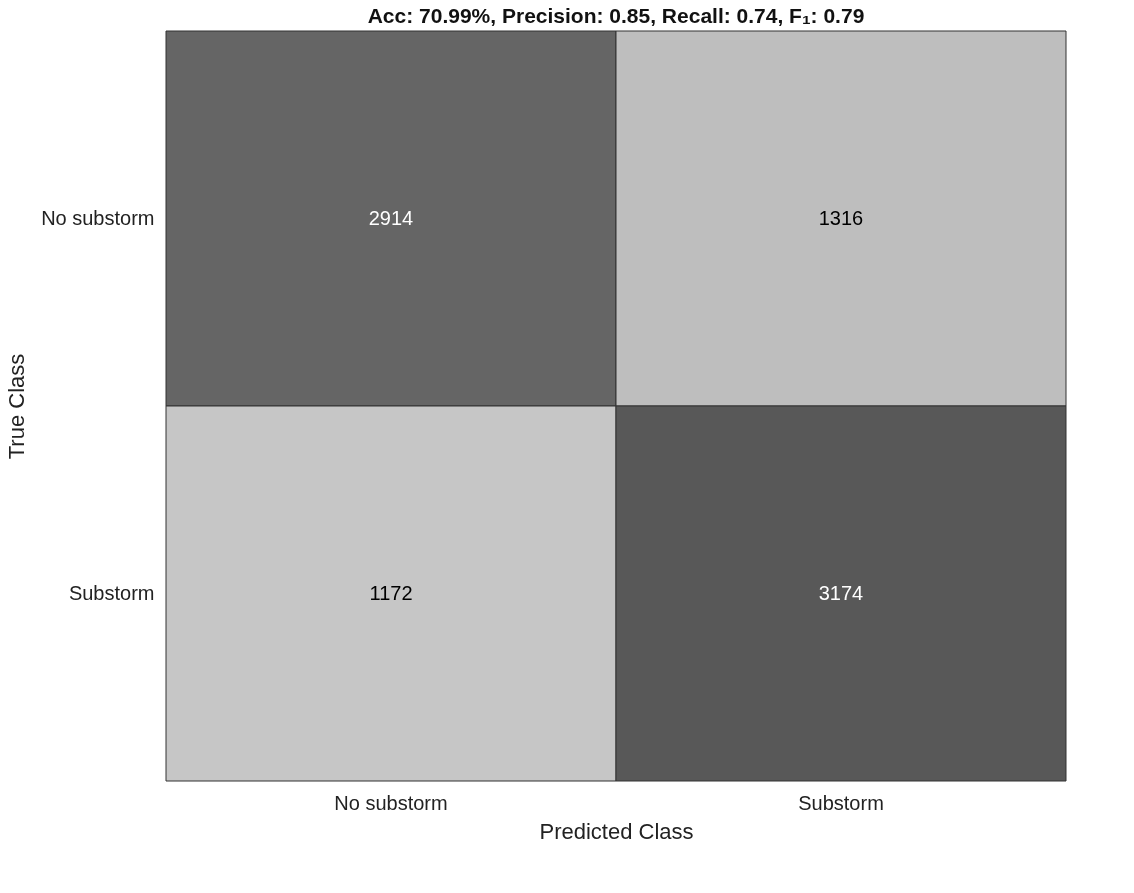 This screenshot has height=893, width=1134. What do you see at coordinates (17, 406) in the screenshot?
I see `y-axis-title: True Class` at bounding box center [17, 406].